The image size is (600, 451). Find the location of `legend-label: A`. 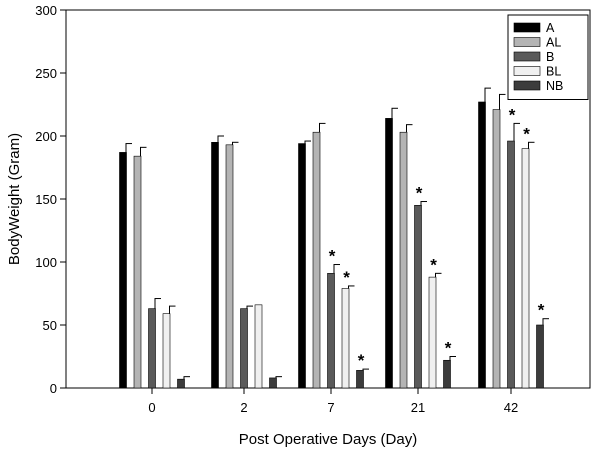

legend-label: A is located at coordinates (550, 28).